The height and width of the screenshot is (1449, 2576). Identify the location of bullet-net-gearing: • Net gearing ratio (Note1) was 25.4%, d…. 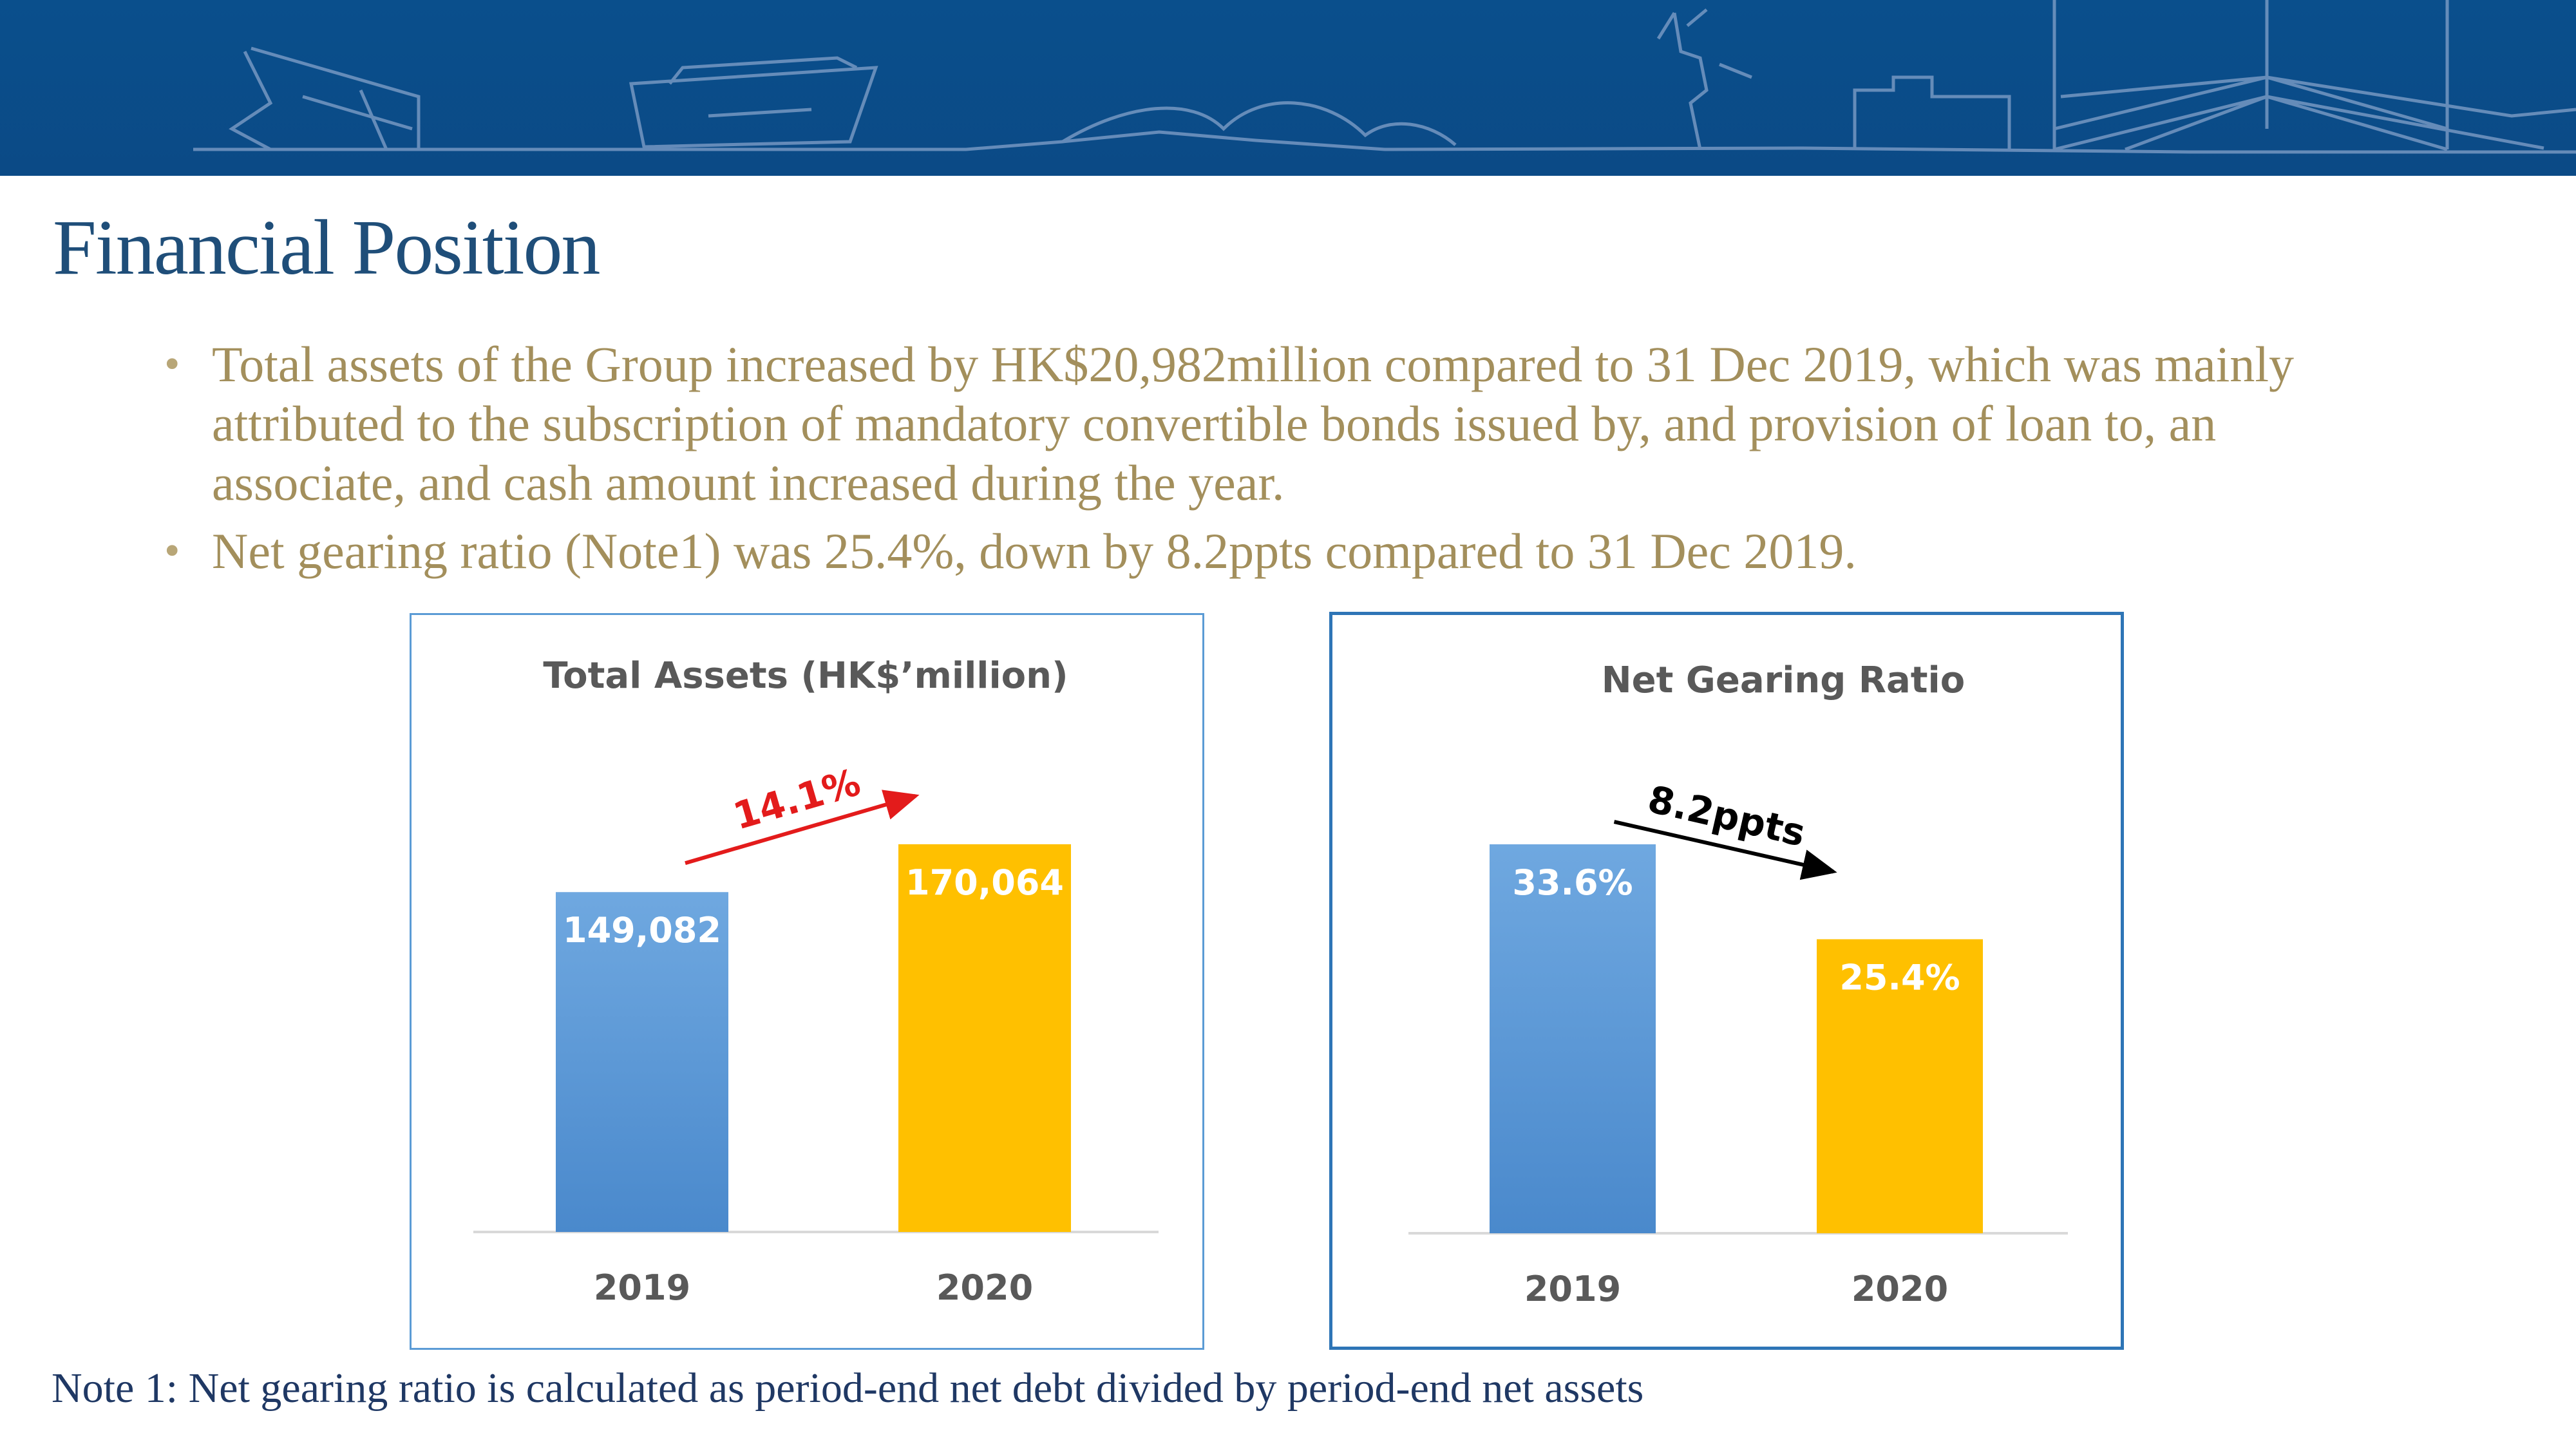
(1285, 551).